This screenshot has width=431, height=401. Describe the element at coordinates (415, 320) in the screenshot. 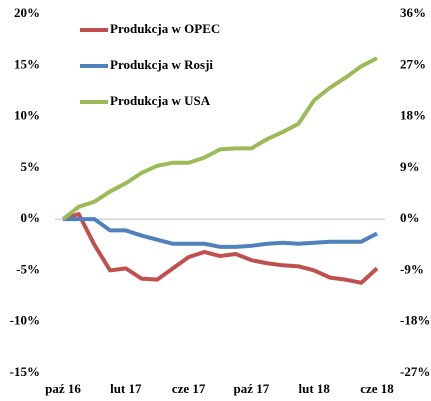

I see `y2-tick-label: -18%` at that location.